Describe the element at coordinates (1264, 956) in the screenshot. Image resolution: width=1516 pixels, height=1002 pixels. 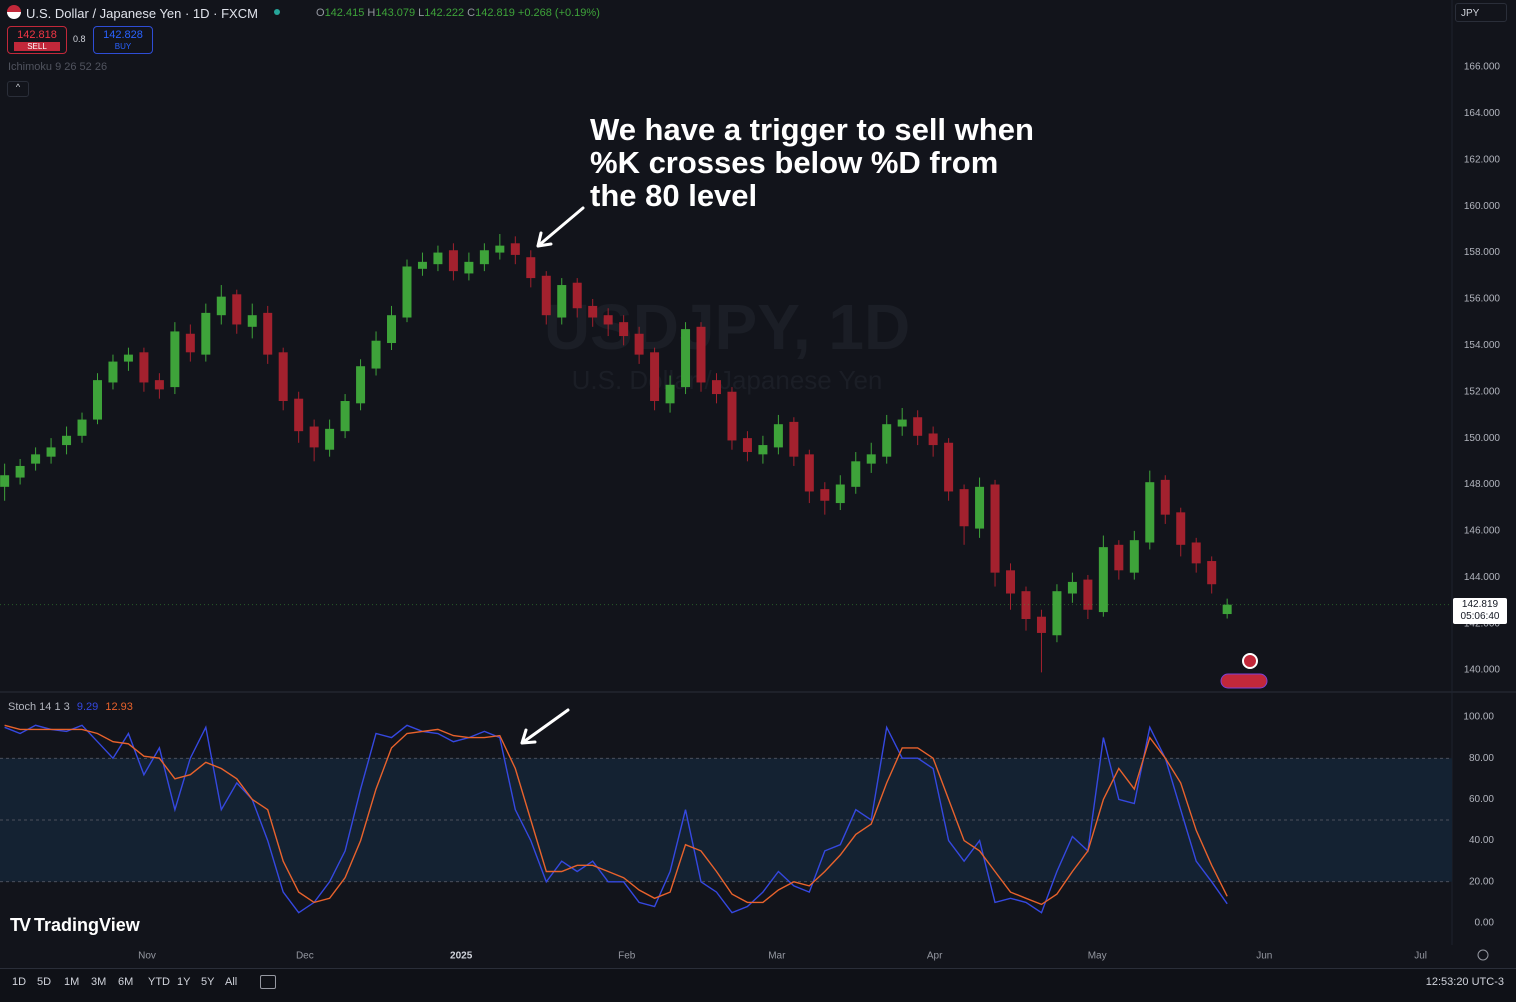
I see `x-tick-label: Jun` at that location.